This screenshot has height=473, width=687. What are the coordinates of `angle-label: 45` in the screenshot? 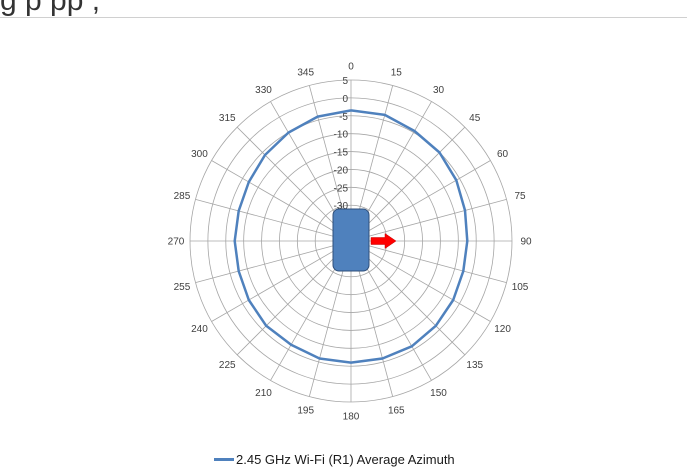 It's located at (475, 118).